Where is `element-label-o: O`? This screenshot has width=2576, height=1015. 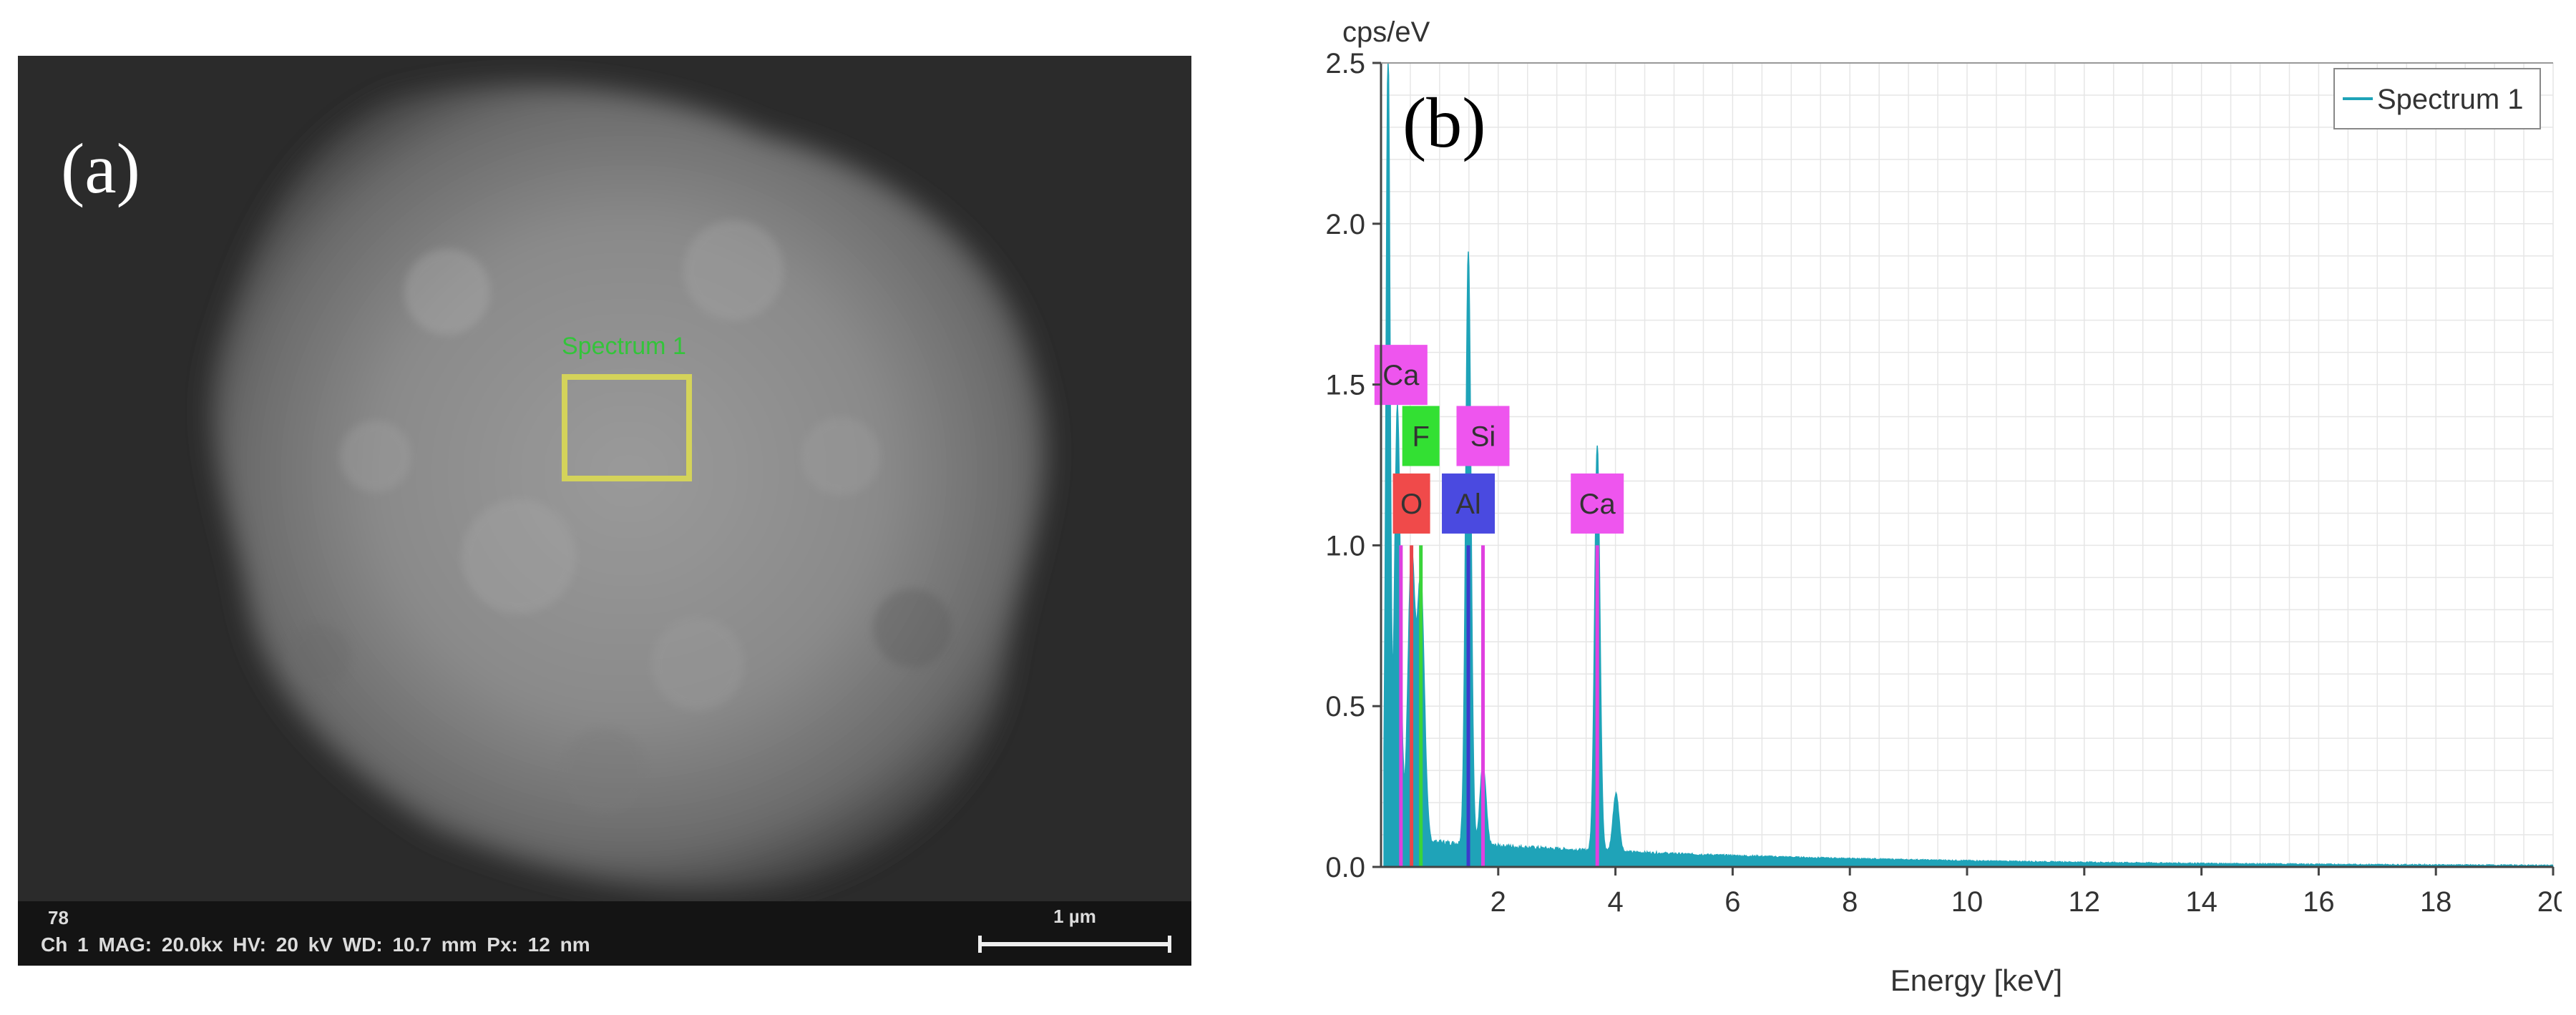
element-label-o: O is located at coordinates (1411, 504).